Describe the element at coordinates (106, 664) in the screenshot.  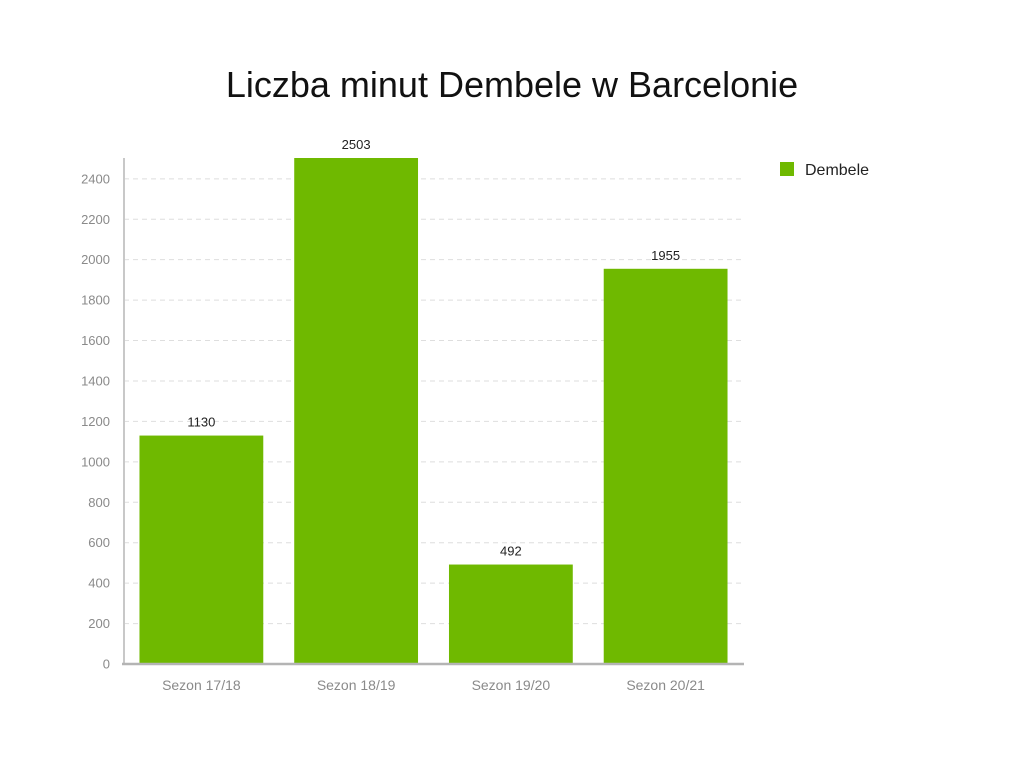
I see `y-tick-label: 0` at that location.